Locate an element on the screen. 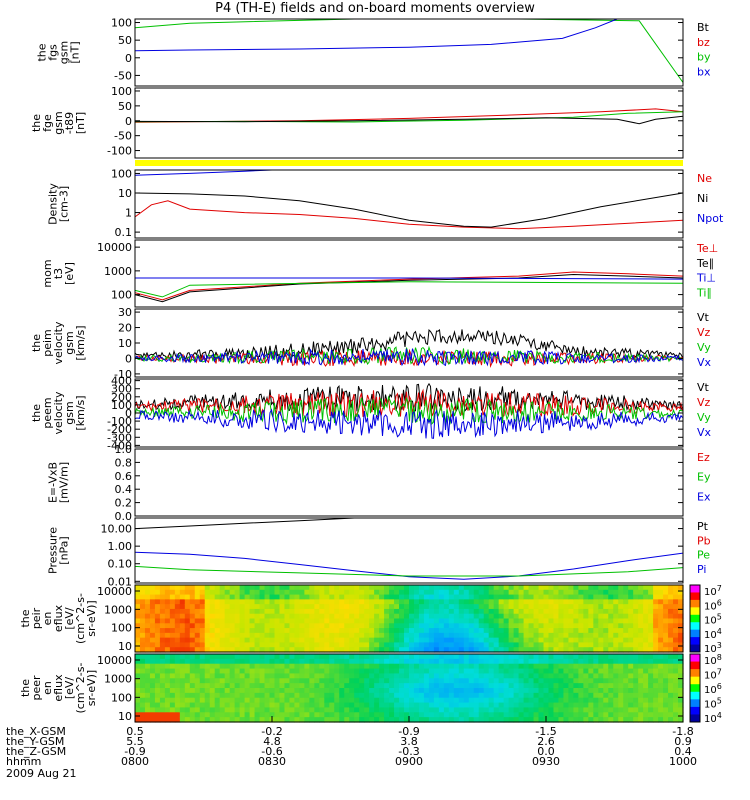 The width and height of the screenshot is (750, 800). legend-entry: Ti⊥ is located at coordinates (706, 278).